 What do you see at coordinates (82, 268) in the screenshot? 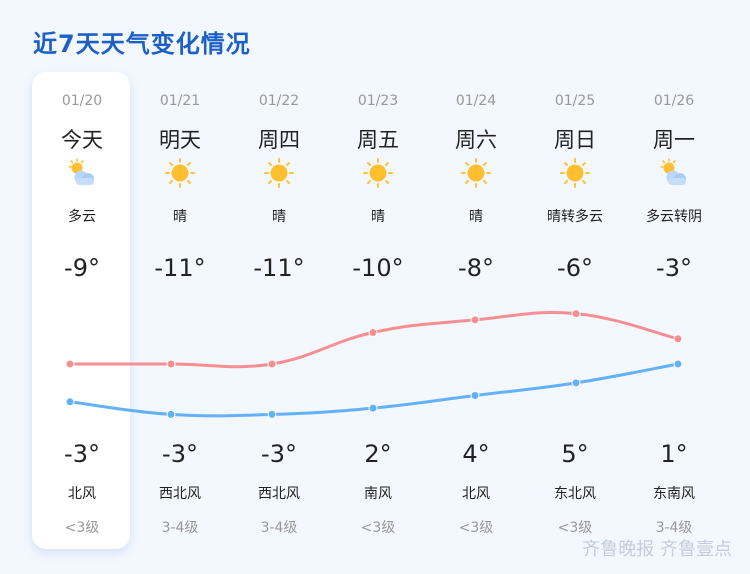
I see `top-temp: -9°` at bounding box center [82, 268].